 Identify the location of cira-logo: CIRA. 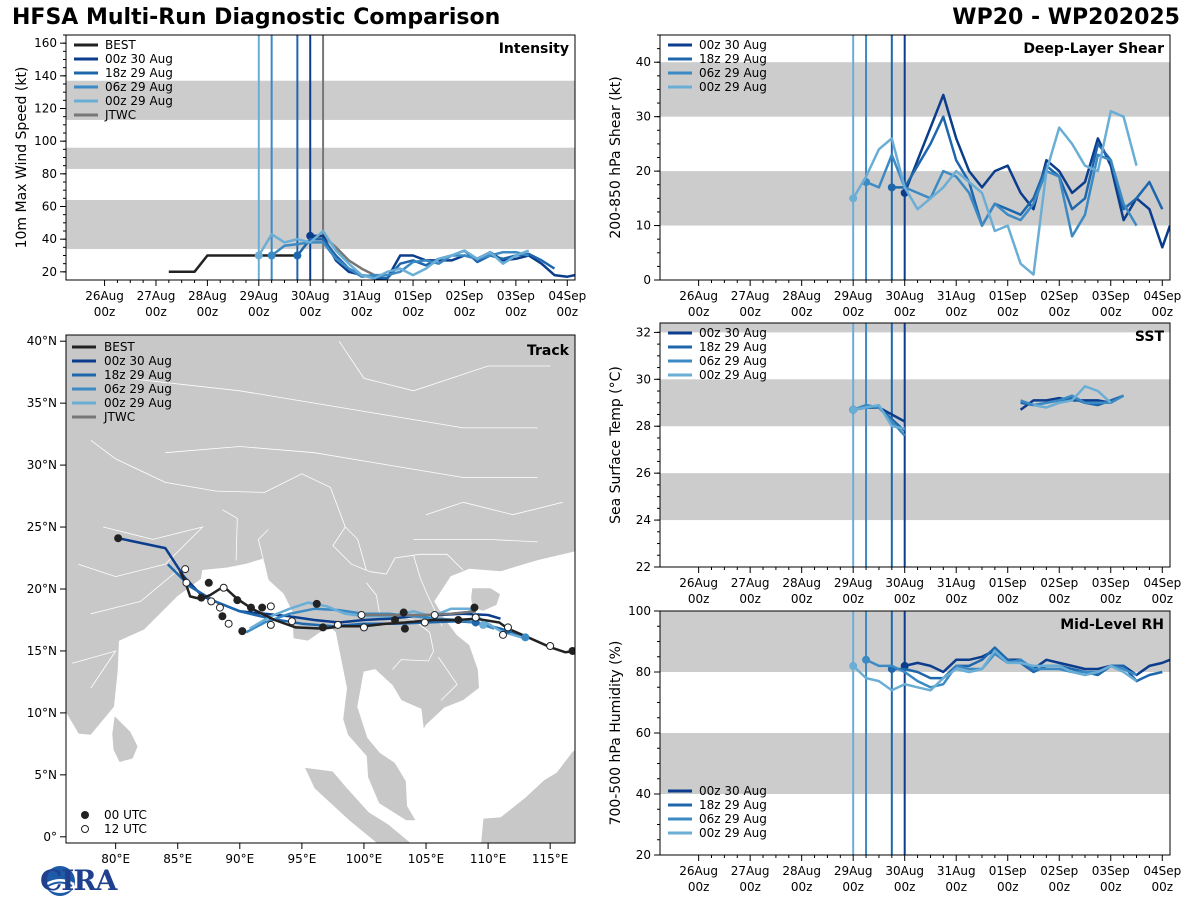
(78, 880).